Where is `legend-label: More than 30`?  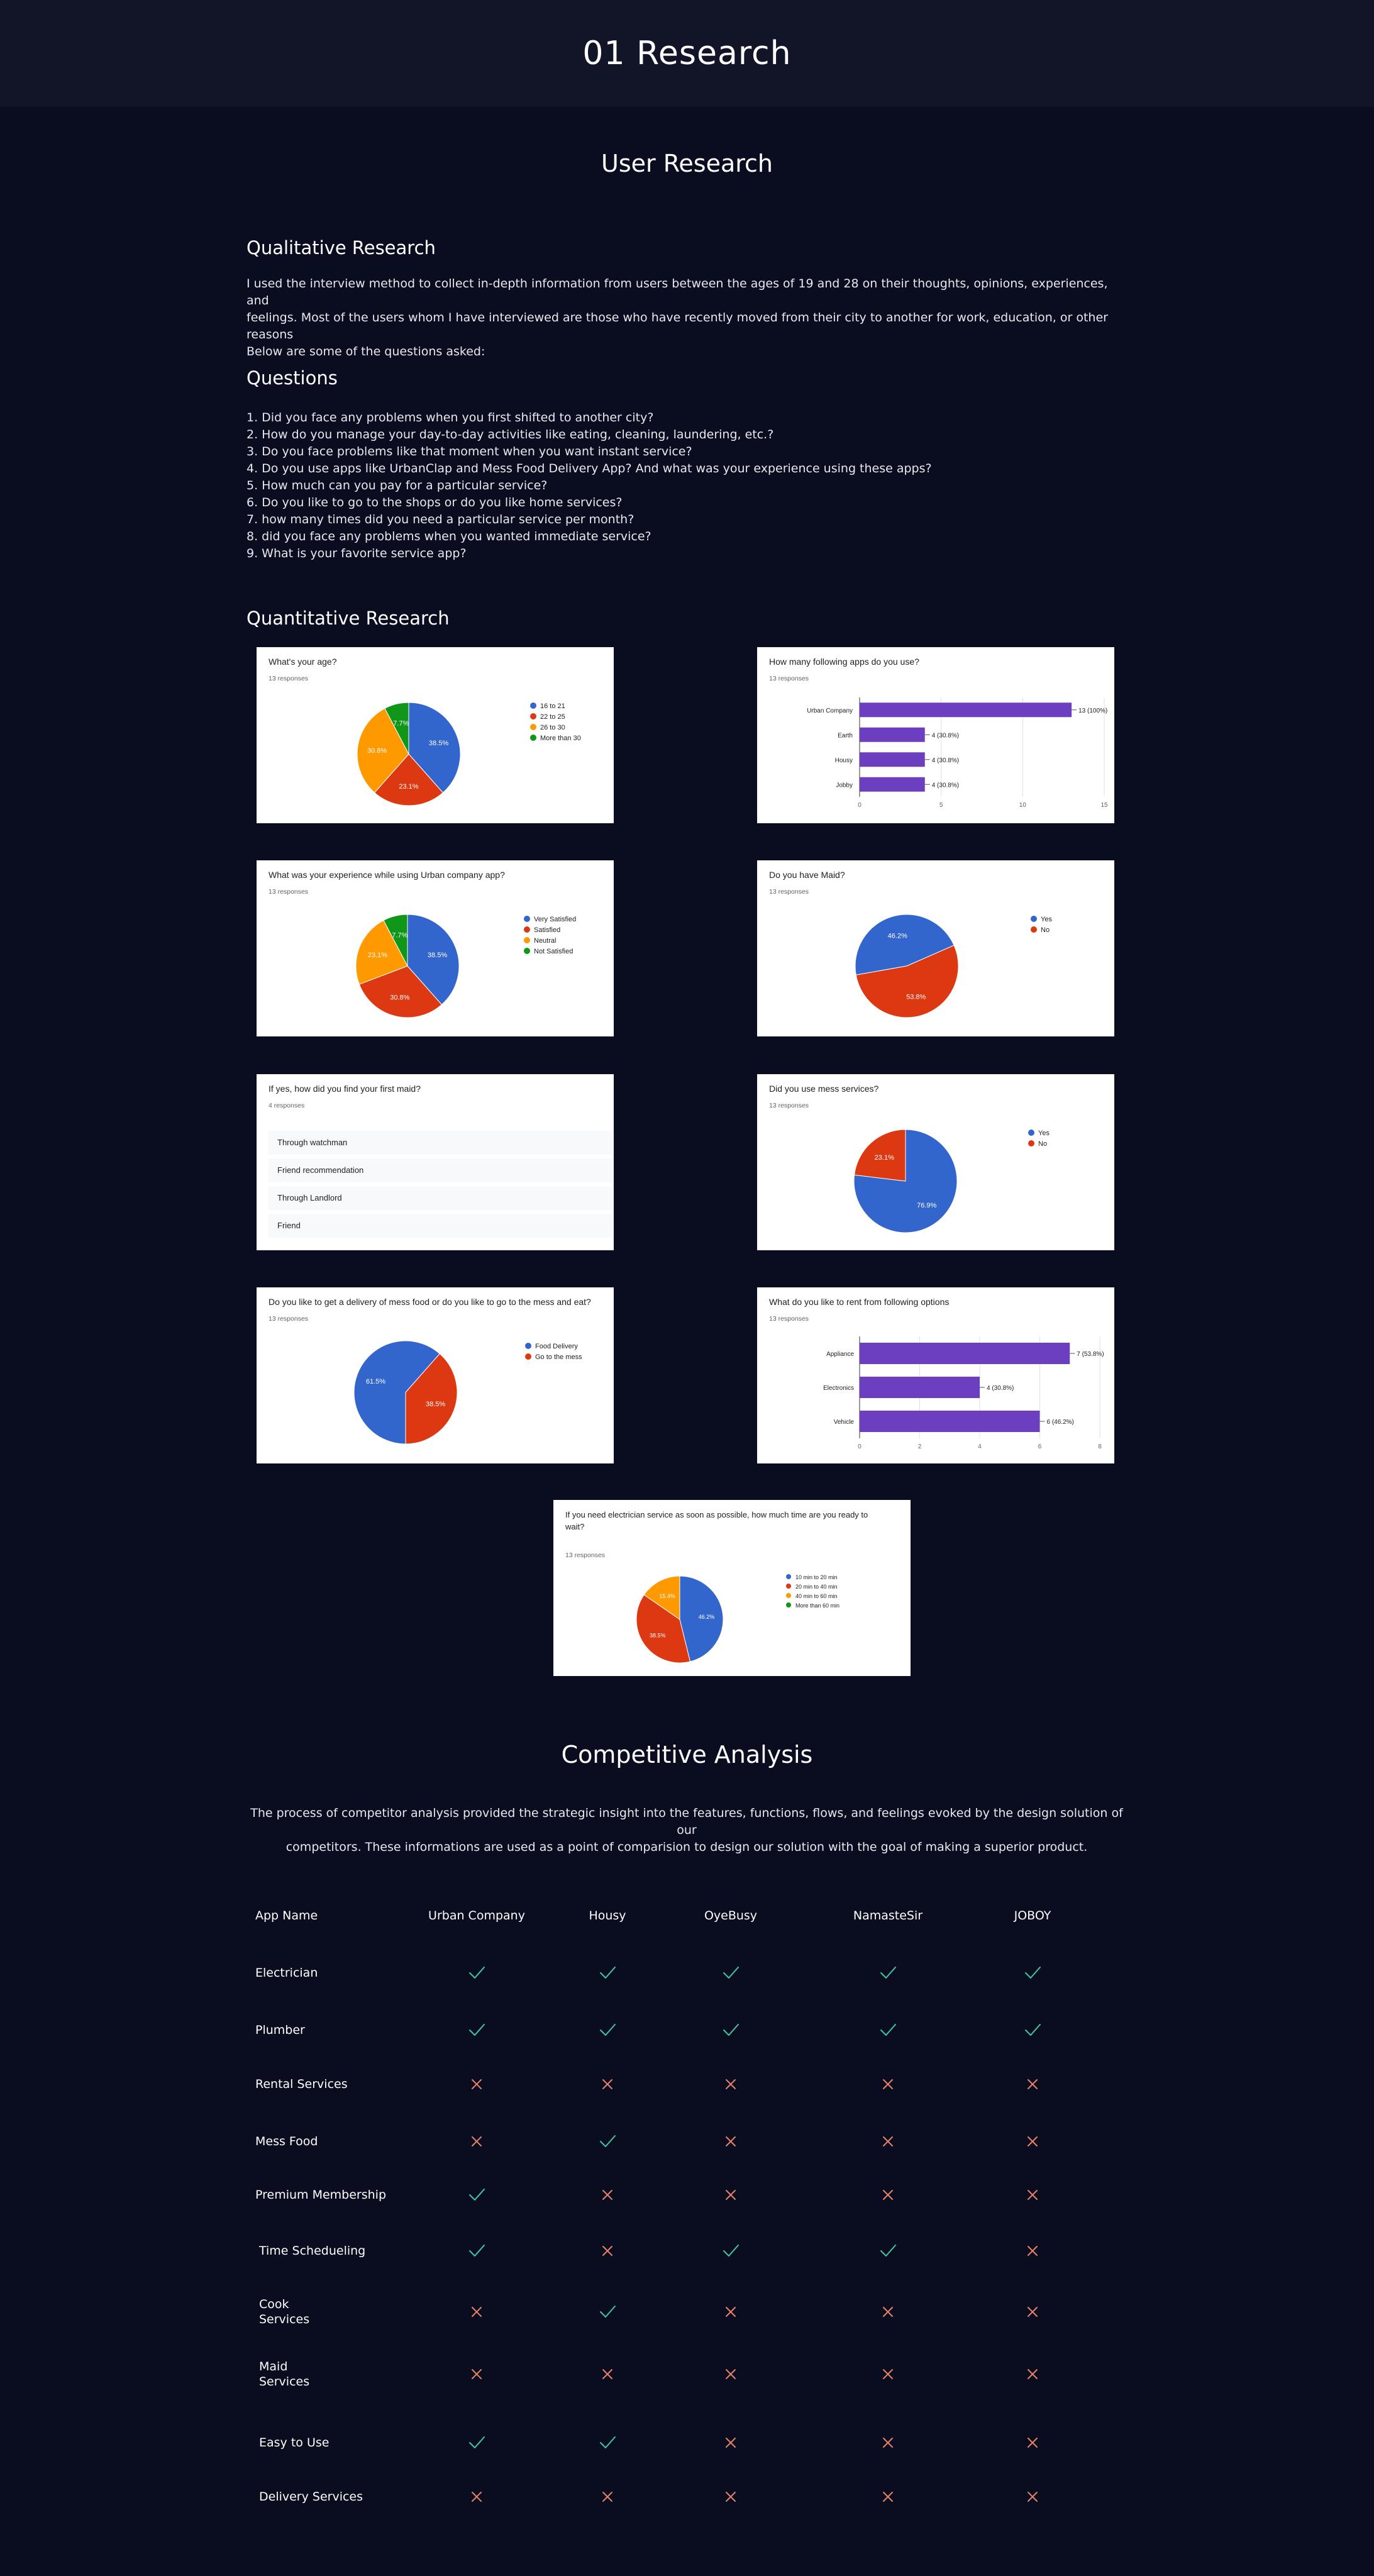 legend-label: More than 30 is located at coordinates (560, 738).